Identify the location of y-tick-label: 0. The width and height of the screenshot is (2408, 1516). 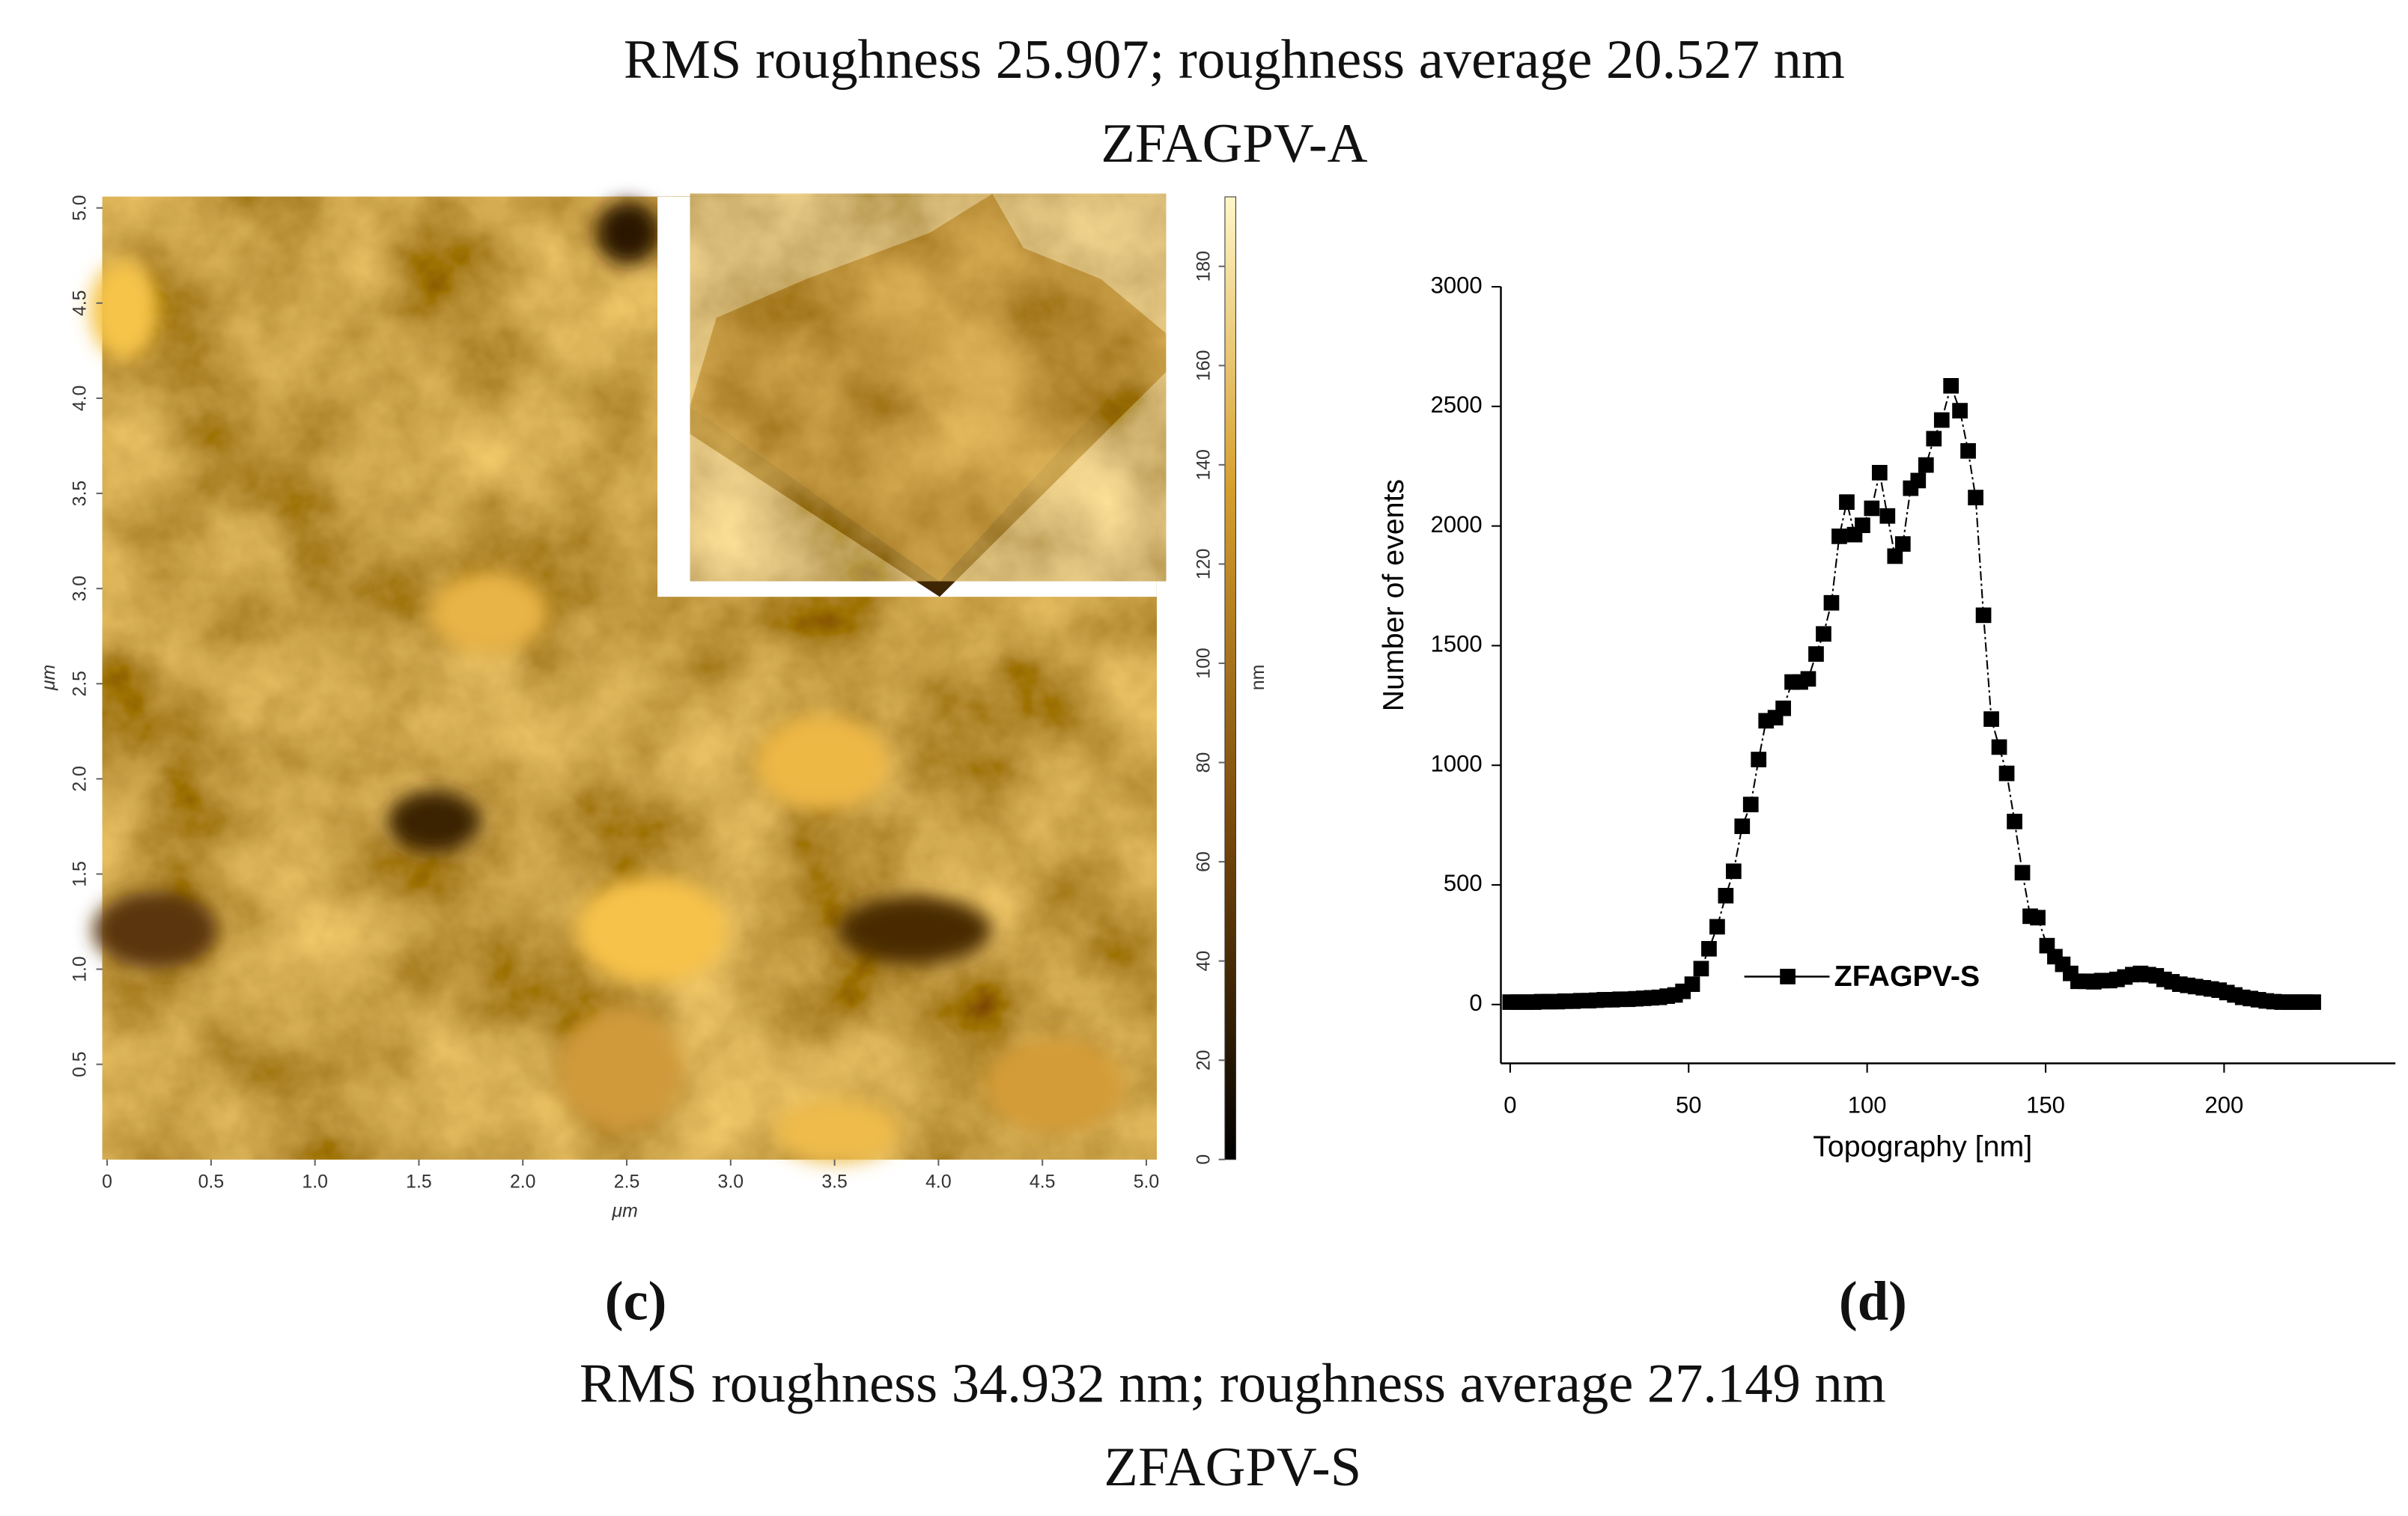
(1475, 1003).